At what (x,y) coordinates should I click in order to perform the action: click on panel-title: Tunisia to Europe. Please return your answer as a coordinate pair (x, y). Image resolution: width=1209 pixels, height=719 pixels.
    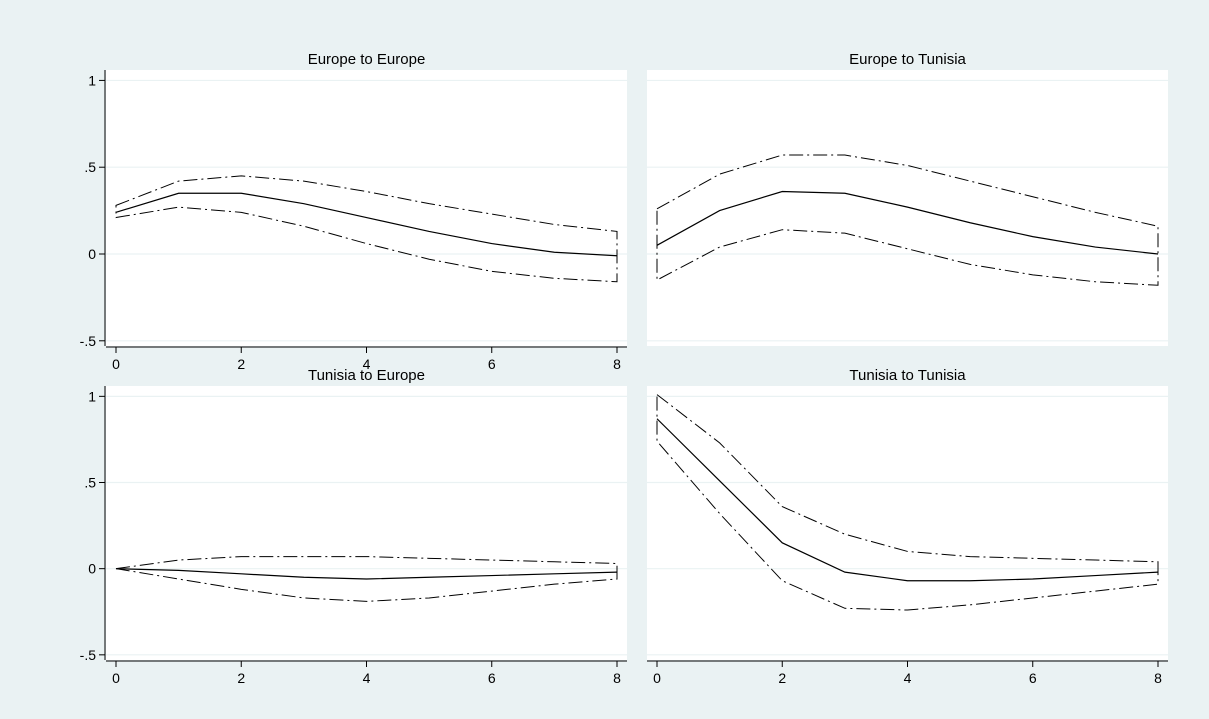
    Looking at the image, I should click on (366, 375).